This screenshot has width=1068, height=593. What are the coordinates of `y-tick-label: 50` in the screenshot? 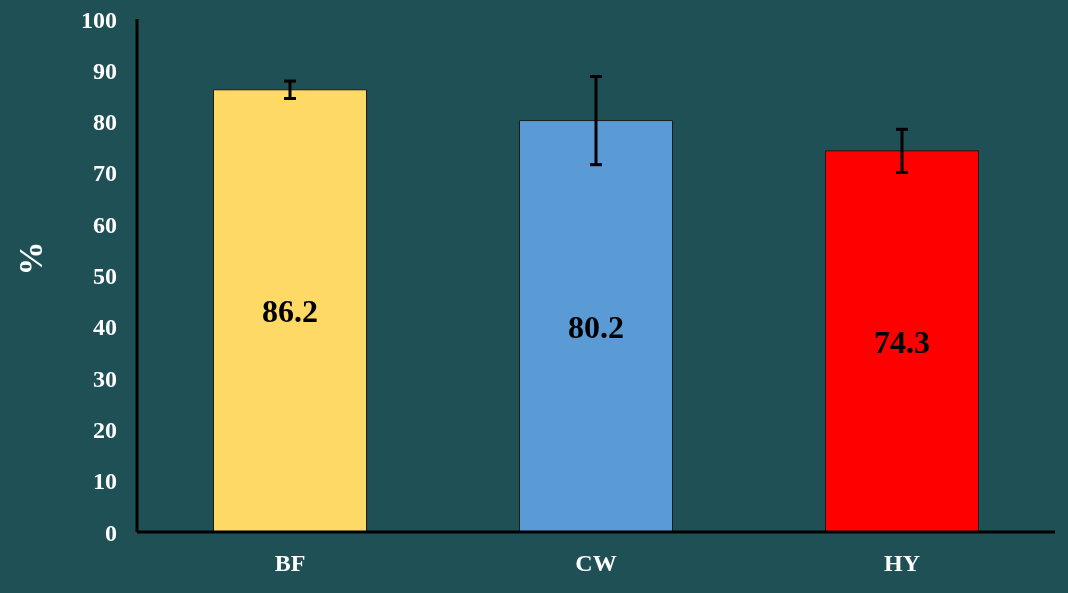 It's located at (105, 276).